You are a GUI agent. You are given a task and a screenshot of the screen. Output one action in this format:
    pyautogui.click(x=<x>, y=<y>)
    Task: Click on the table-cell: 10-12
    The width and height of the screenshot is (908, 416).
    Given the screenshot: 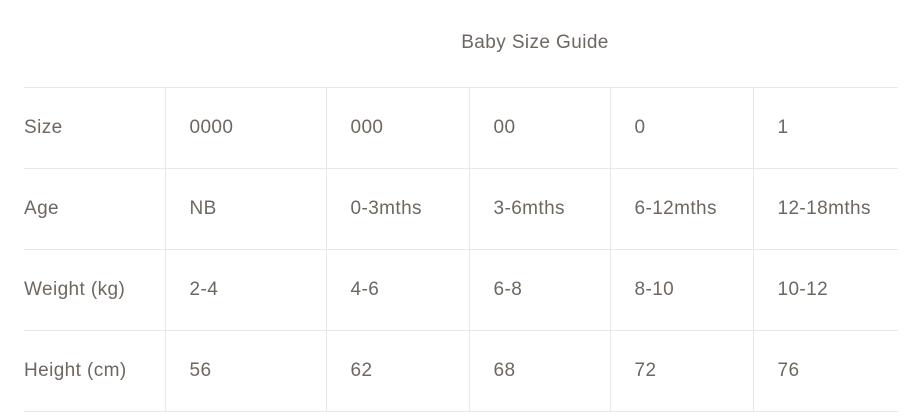 What is the action you would take?
    pyautogui.click(x=825, y=290)
    